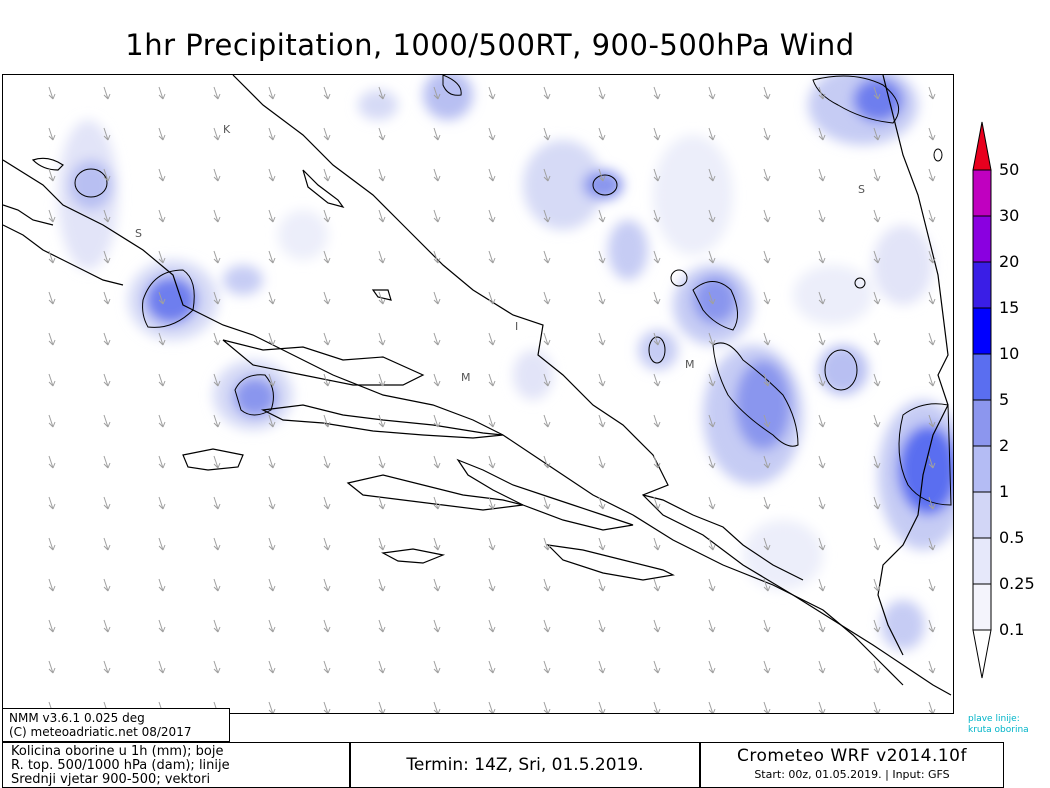 The height and width of the screenshot is (788, 1050). I want to click on valid-time: Termin: 14Z, Sri, 01.5.2019., so click(525, 765).